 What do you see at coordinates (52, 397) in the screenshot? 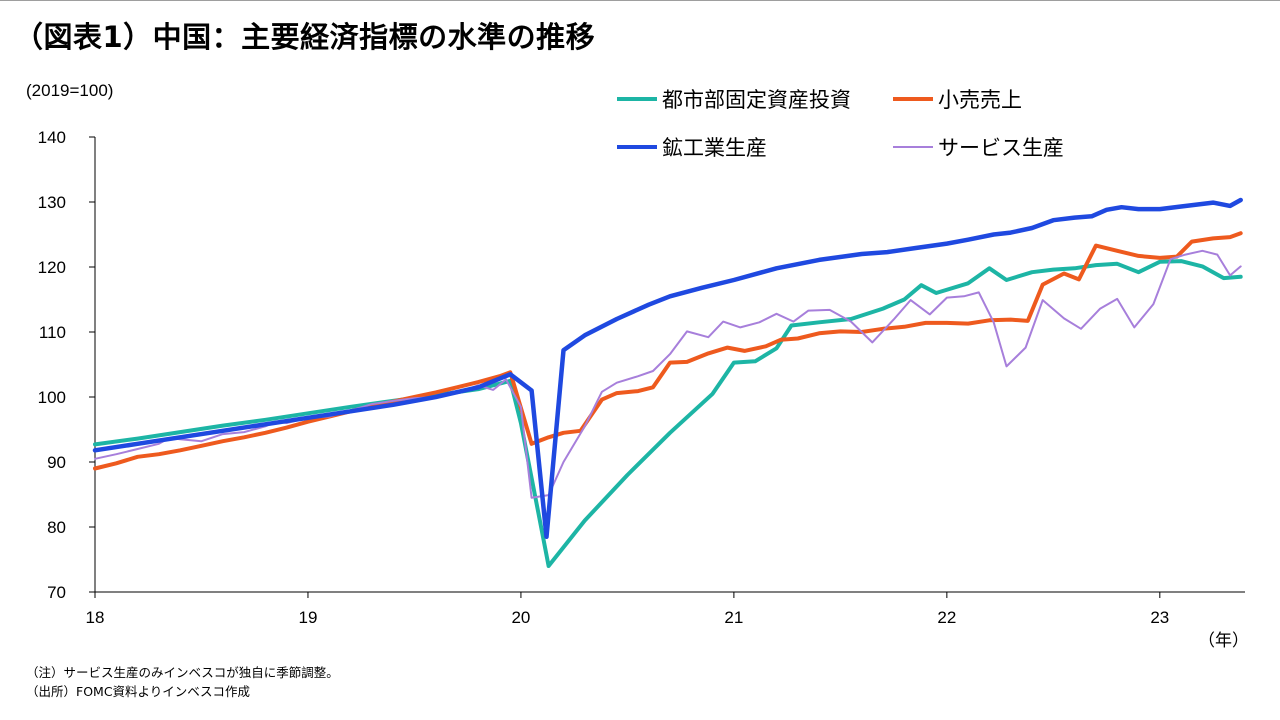
I see `y-tick-label: 100` at bounding box center [52, 397].